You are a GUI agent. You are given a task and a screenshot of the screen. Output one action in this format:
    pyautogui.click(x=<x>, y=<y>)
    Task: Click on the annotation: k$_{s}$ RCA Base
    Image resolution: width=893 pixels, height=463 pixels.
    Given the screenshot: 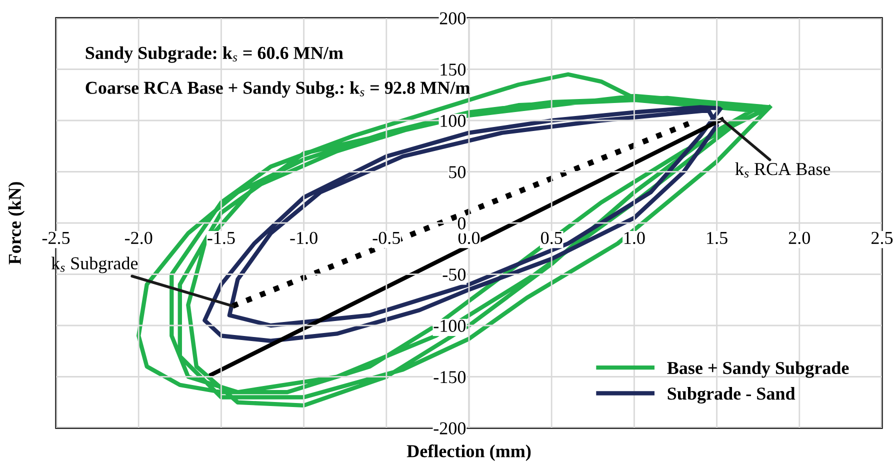 What is the action you would take?
    pyautogui.click(x=782, y=170)
    